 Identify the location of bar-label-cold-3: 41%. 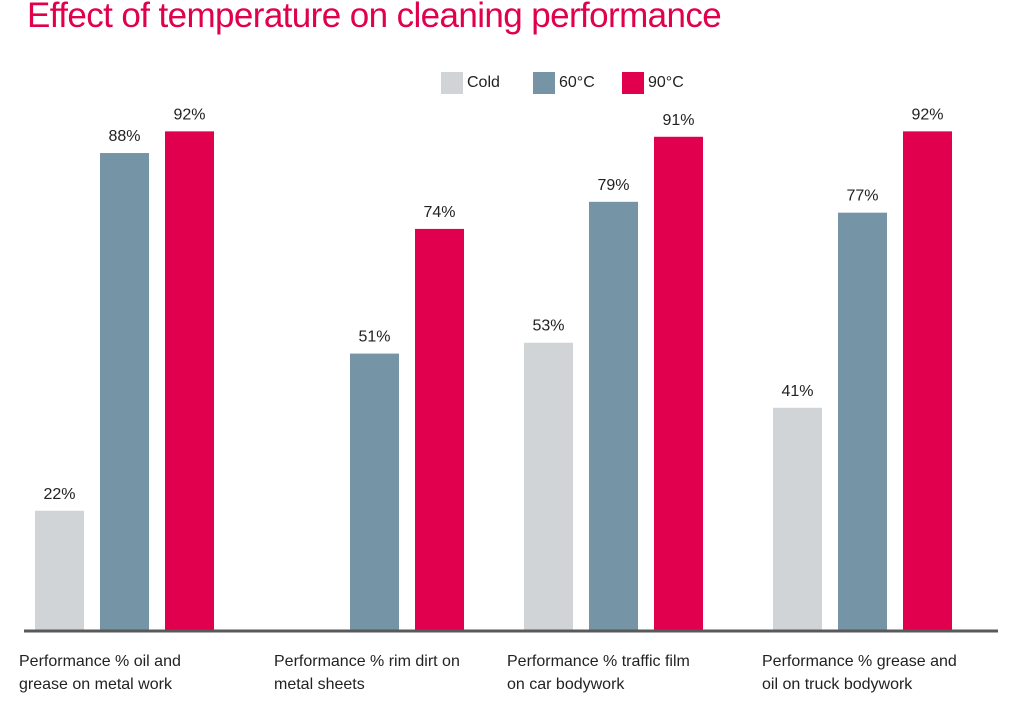
(797, 391).